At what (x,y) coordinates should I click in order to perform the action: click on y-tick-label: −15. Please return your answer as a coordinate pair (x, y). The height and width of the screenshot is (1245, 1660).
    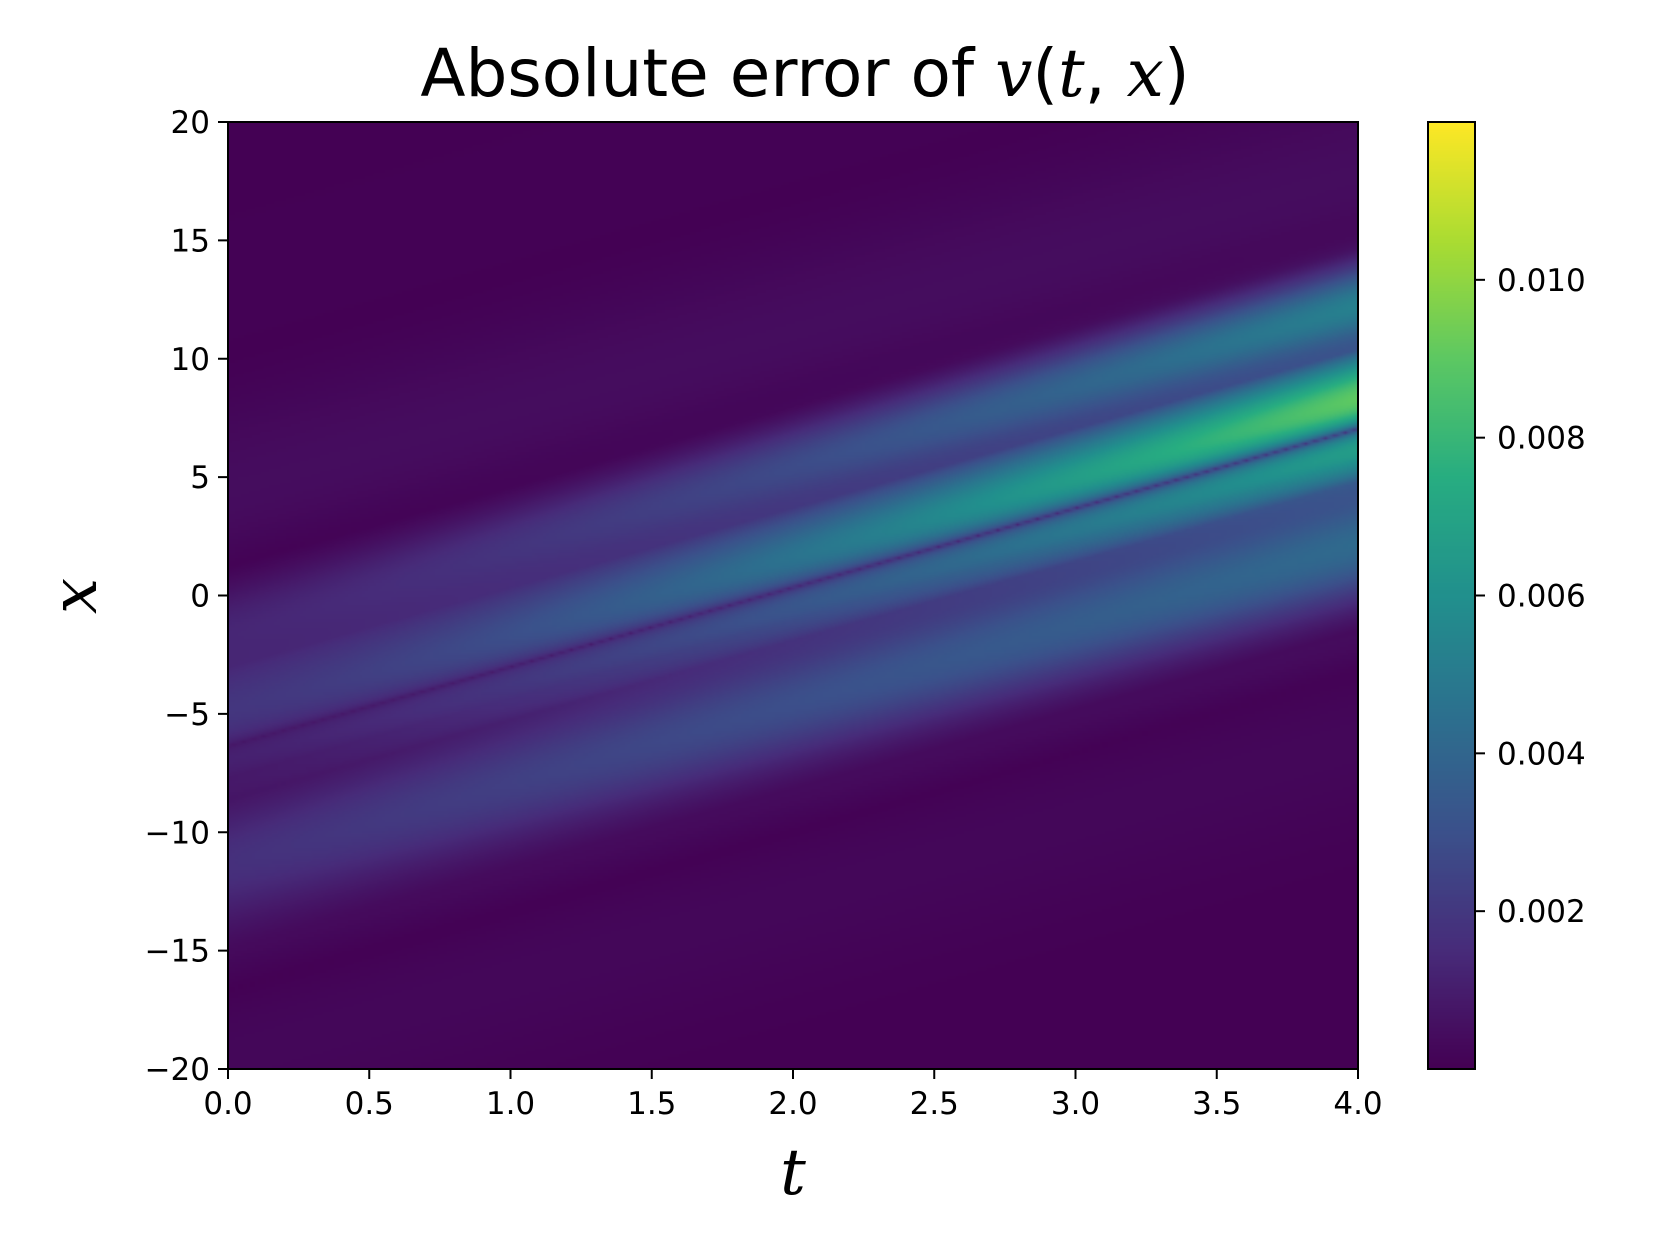
    Looking at the image, I should click on (177, 952).